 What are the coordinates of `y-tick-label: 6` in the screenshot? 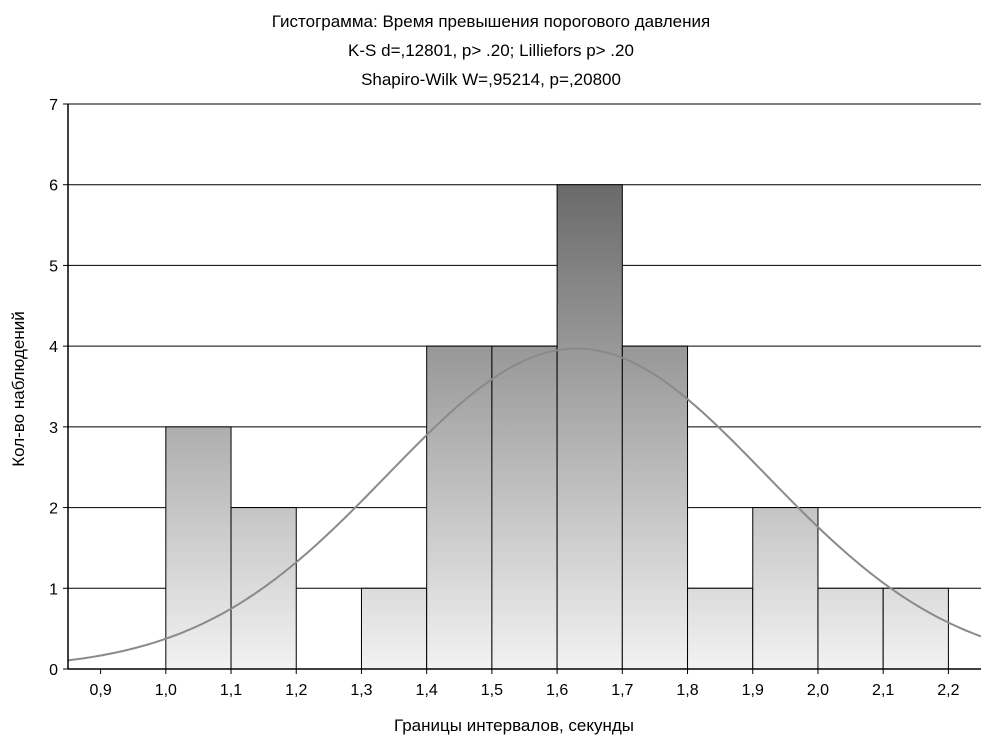 It's located at (53, 186).